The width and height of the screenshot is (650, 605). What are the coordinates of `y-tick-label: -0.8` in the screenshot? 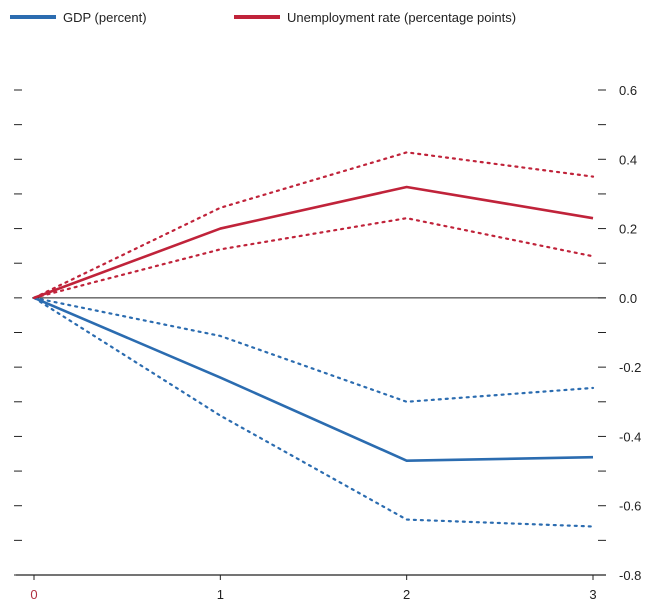 It's located at (630, 575).